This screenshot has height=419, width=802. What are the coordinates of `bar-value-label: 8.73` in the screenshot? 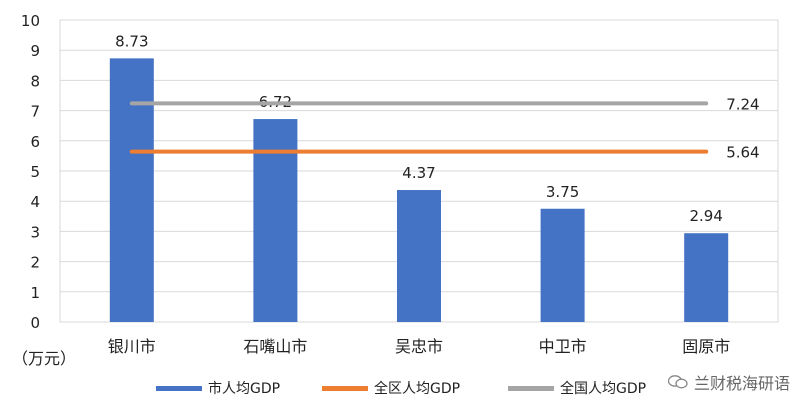 It's located at (131, 41).